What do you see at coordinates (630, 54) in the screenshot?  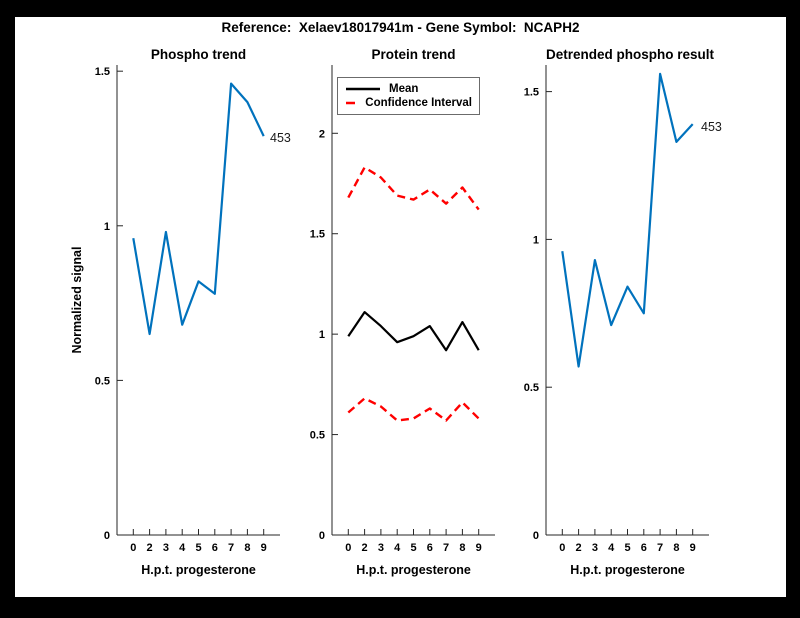 I see `detrended-phospho-title: Detrended phospho result` at bounding box center [630, 54].